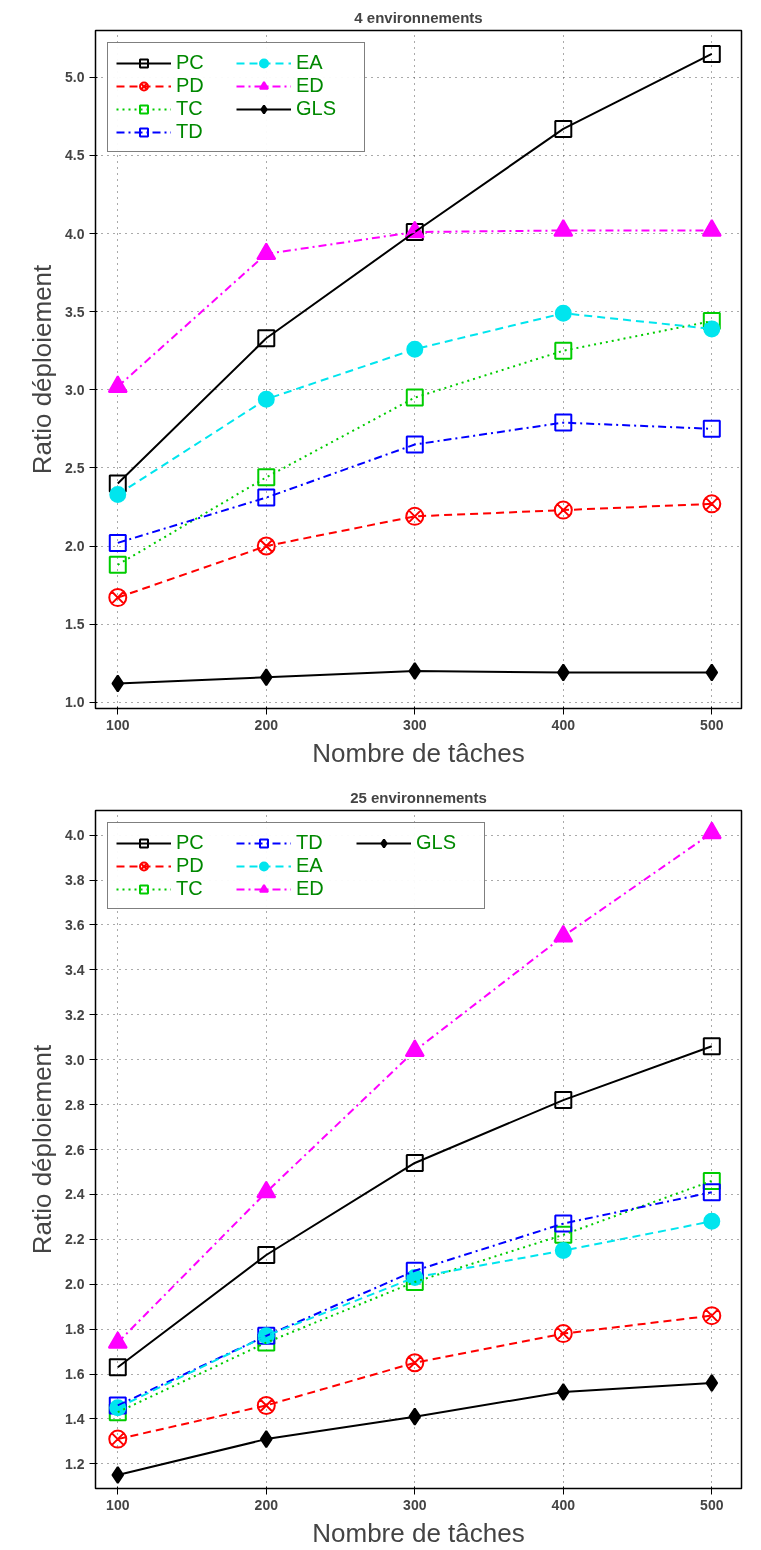 The image size is (761, 1550). I want to click on y-tick-label: 2.5, so click(75, 467).